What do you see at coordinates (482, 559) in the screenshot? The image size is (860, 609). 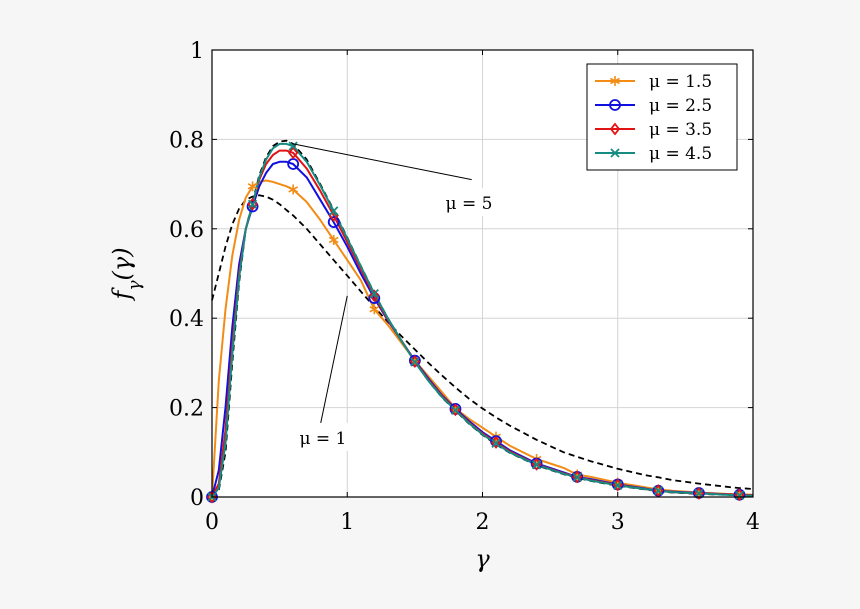 I see `x-axis-title: γ` at bounding box center [482, 559].